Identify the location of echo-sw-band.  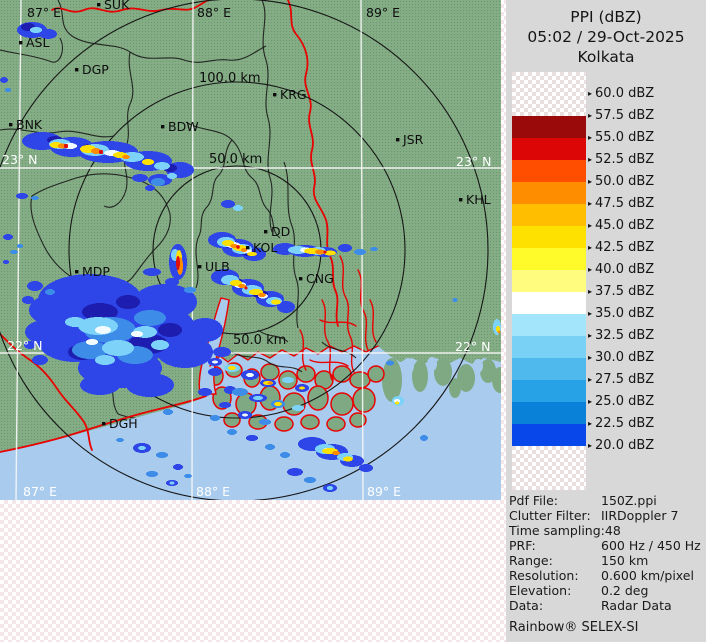
(253, 291).